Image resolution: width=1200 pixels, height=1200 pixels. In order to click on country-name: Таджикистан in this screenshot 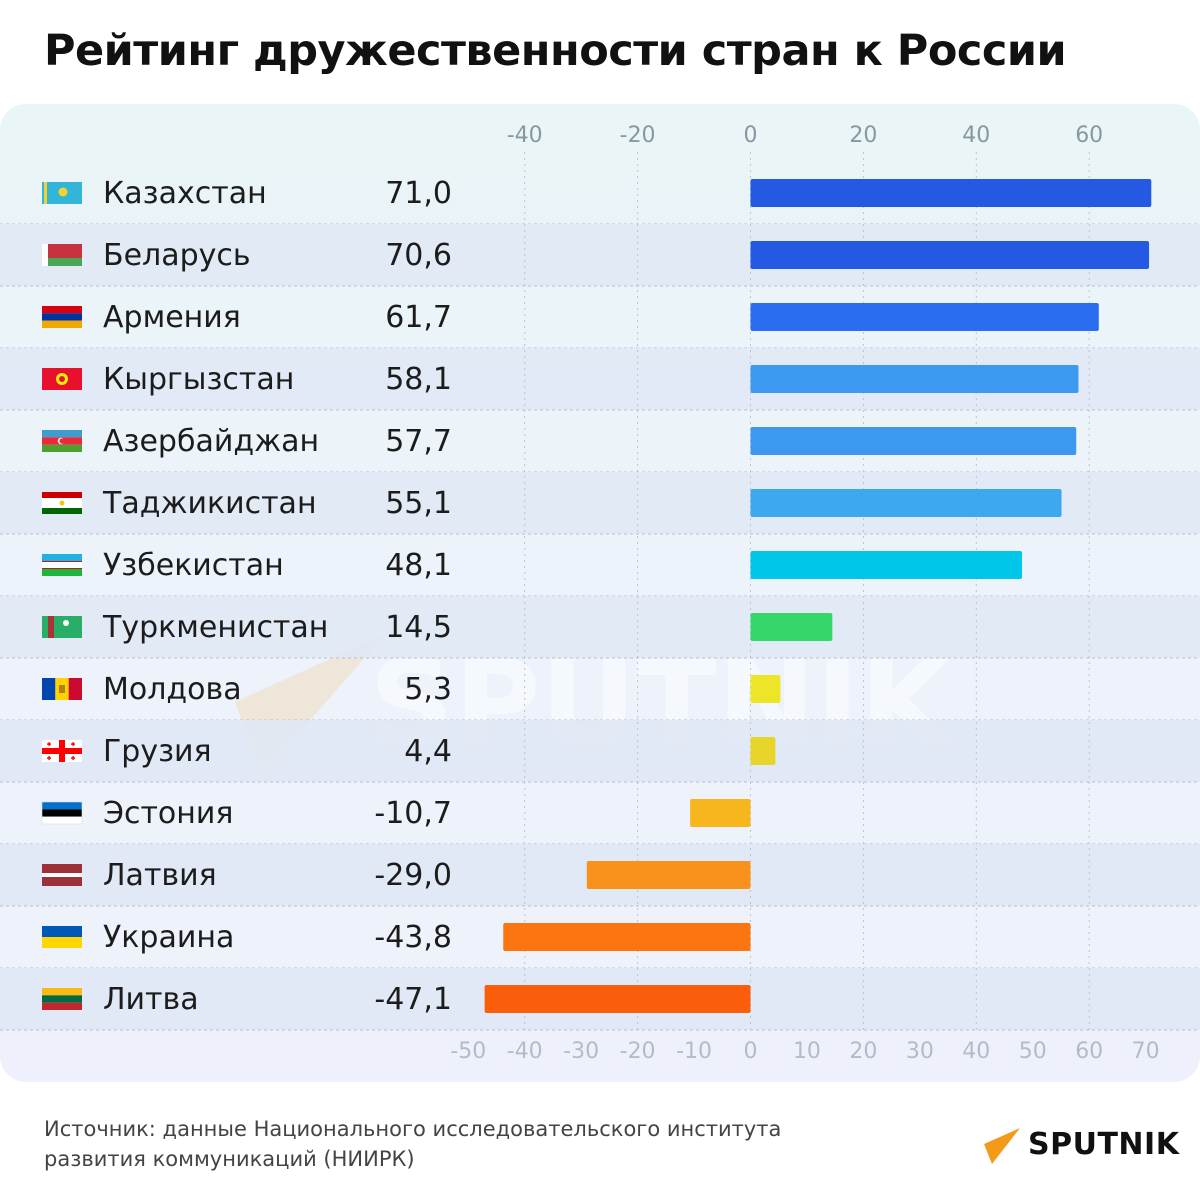, I will do `click(209, 503)`.